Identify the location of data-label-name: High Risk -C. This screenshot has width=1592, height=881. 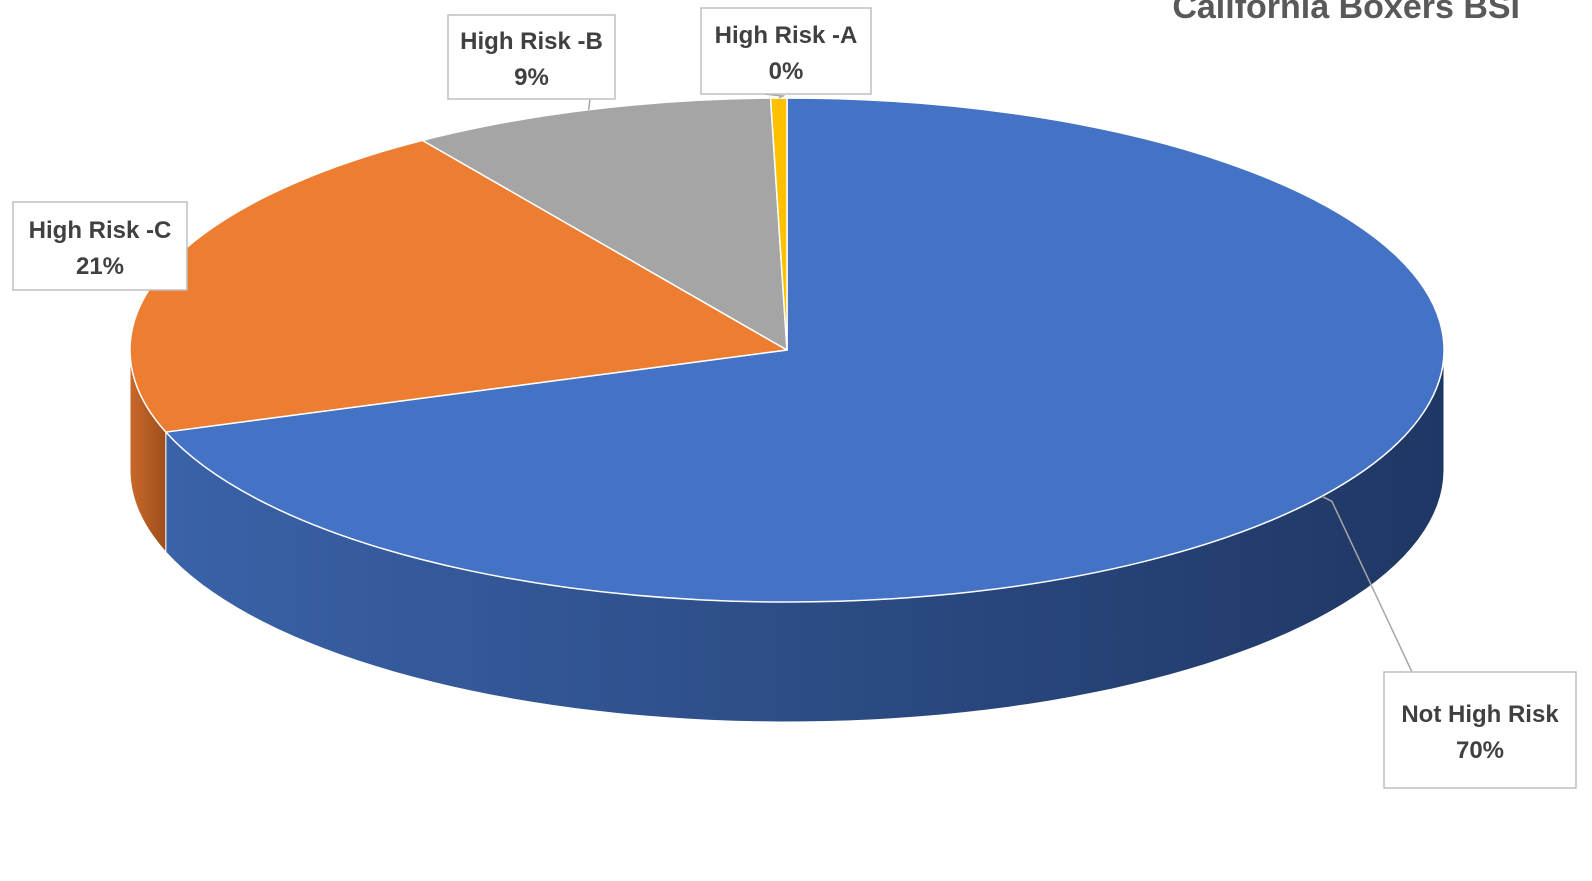
(100, 230).